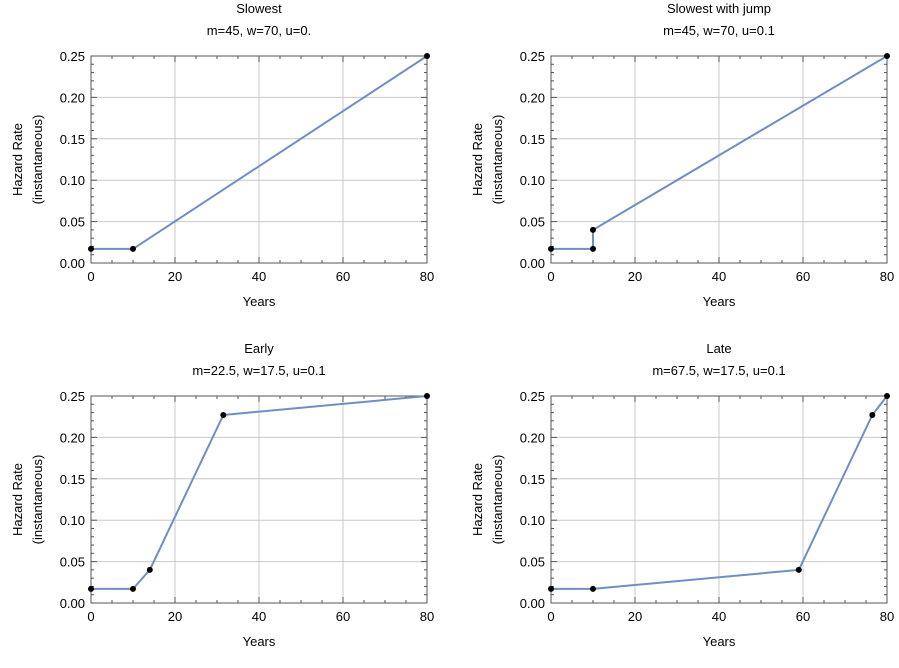 This screenshot has width=899, height=668. Describe the element at coordinates (719, 8) in the screenshot. I see `chart-title: Slowest with jump` at that location.